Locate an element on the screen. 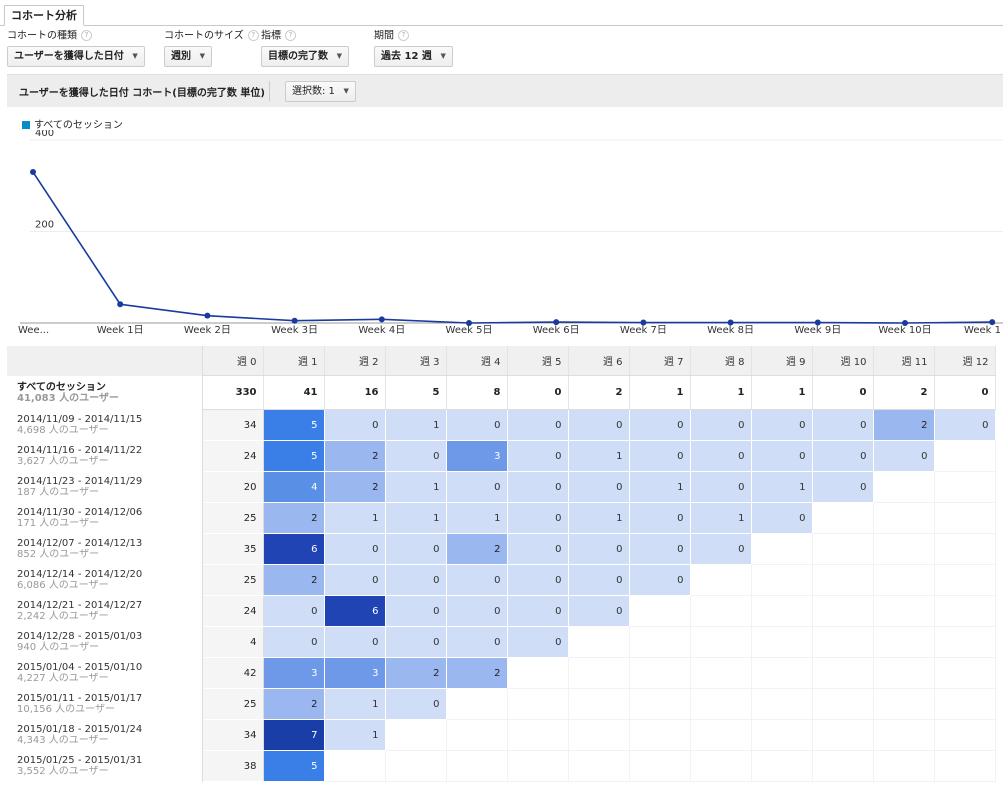  cohort-cell: 4 is located at coordinates (293, 487).